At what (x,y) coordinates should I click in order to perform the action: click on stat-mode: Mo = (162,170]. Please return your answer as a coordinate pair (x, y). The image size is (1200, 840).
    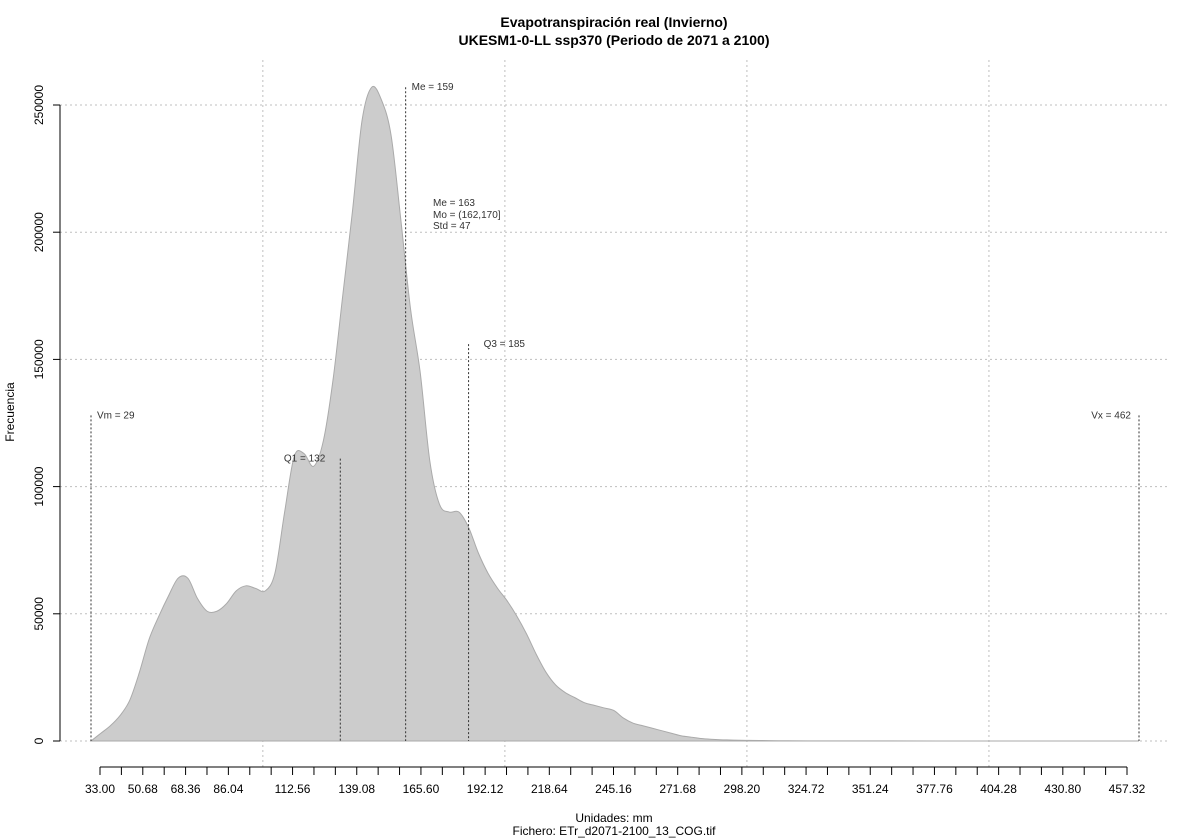
    Looking at the image, I should click on (467, 215).